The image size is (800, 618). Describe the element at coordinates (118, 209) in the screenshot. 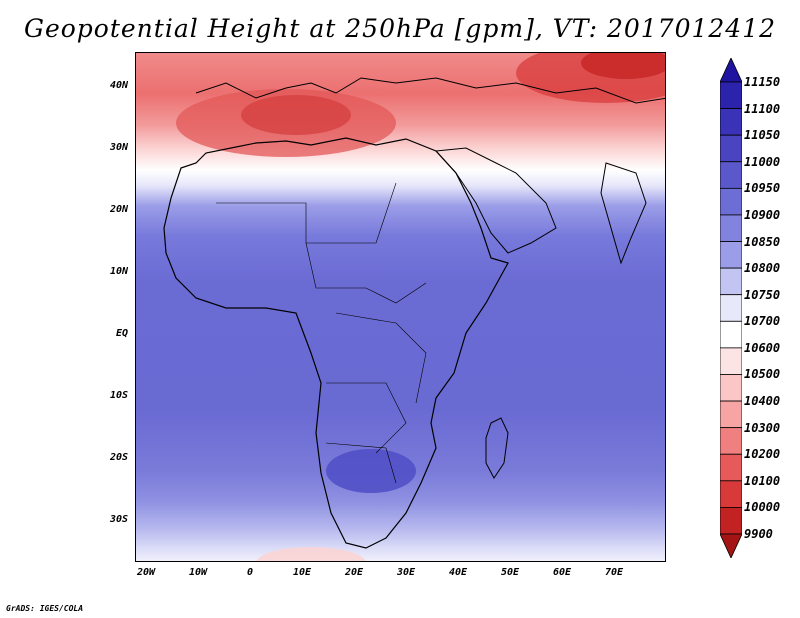

I see `lat-label-20n: 20N` at that location.